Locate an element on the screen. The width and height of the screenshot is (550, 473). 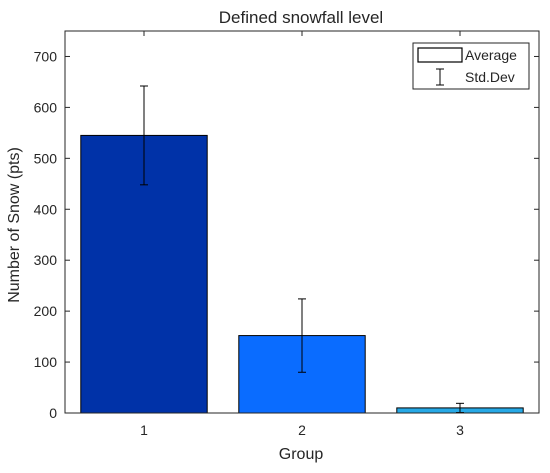
y-tick-label: 200 is located at coordinates (46, 311).